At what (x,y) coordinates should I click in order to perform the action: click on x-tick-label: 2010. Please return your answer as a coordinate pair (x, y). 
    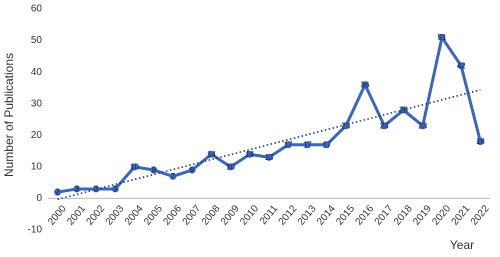
    Looking at the image, I should click on (249, 215).